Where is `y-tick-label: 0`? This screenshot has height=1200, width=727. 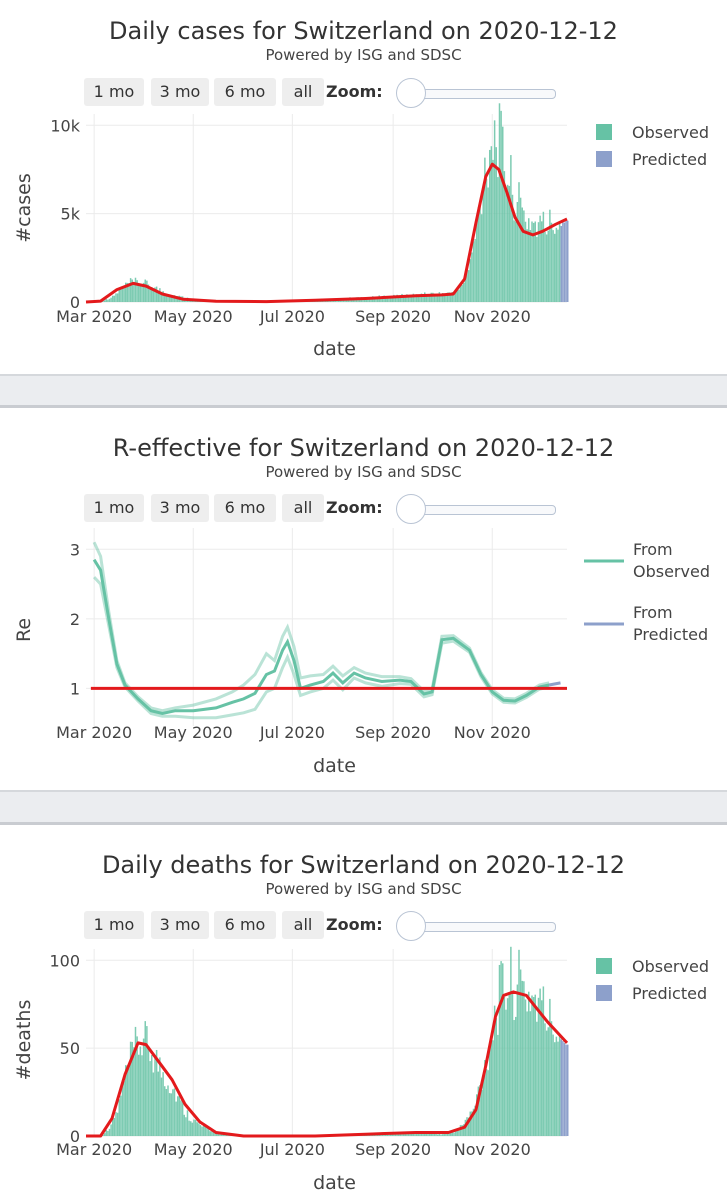 y-tick-label: 0 is located at coordinates (75, 1136).